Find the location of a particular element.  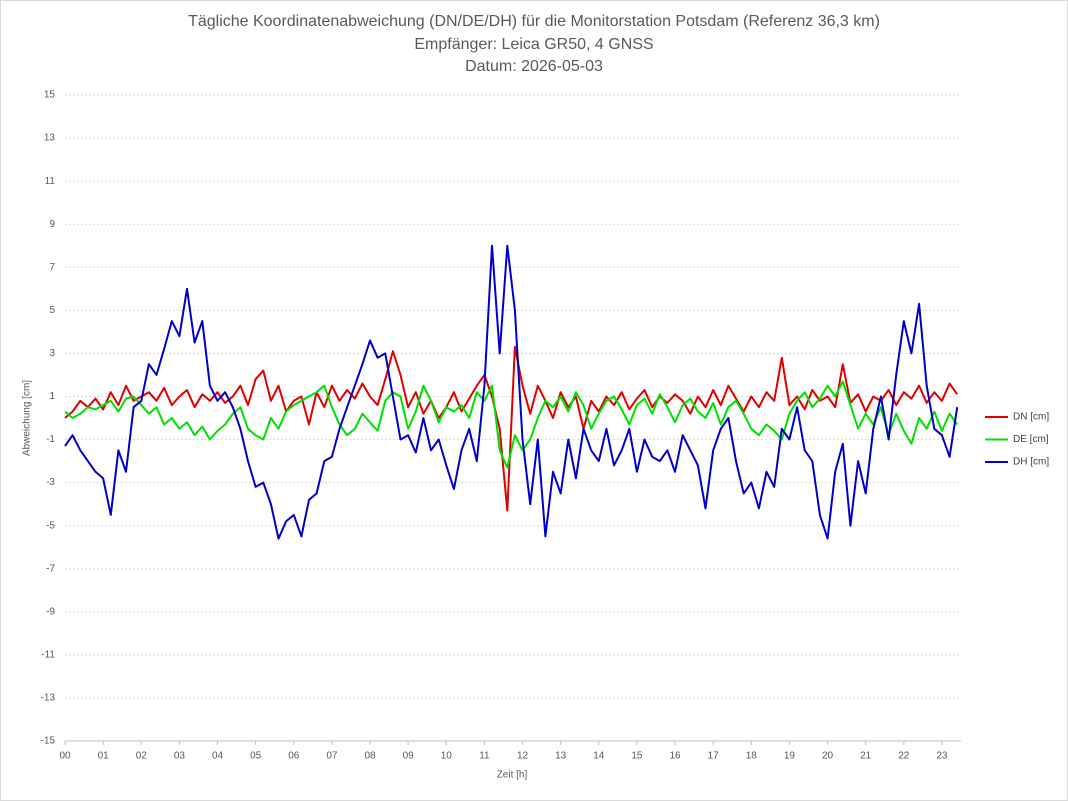

y-tick-label: 11 is located at coordinates (50, 181).